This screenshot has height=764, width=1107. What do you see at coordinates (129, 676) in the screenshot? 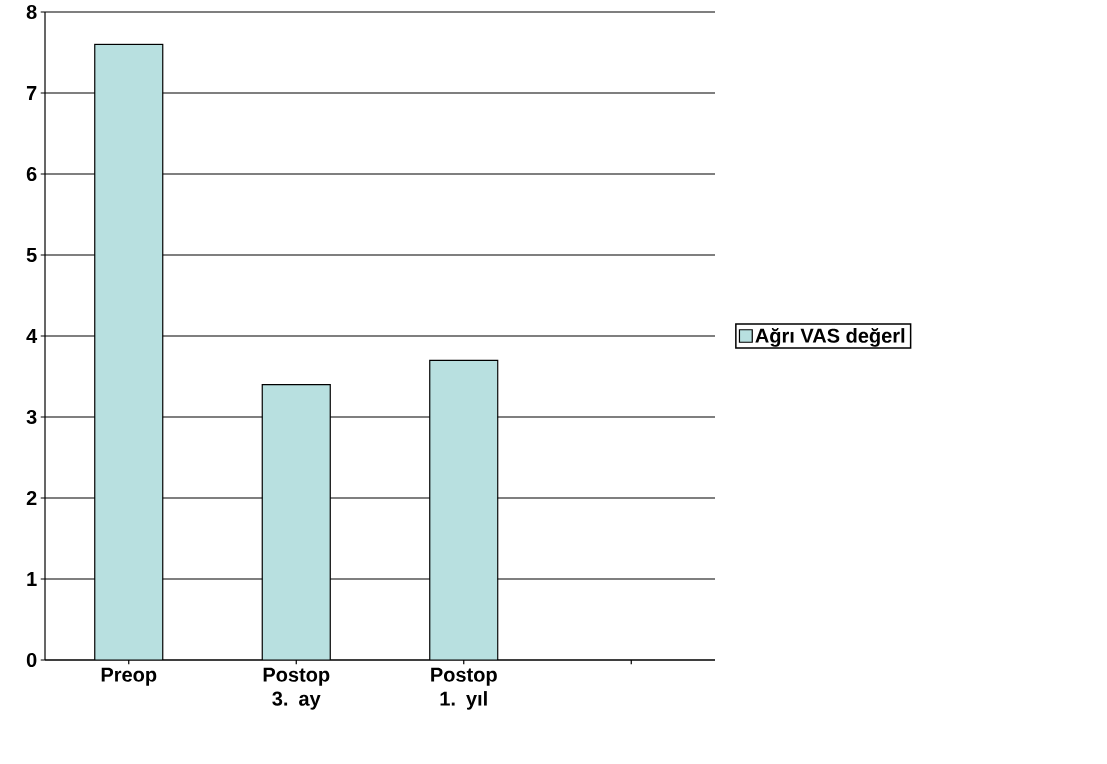
I see `x-tick-label: Preop` at bounding box center [129, 676].